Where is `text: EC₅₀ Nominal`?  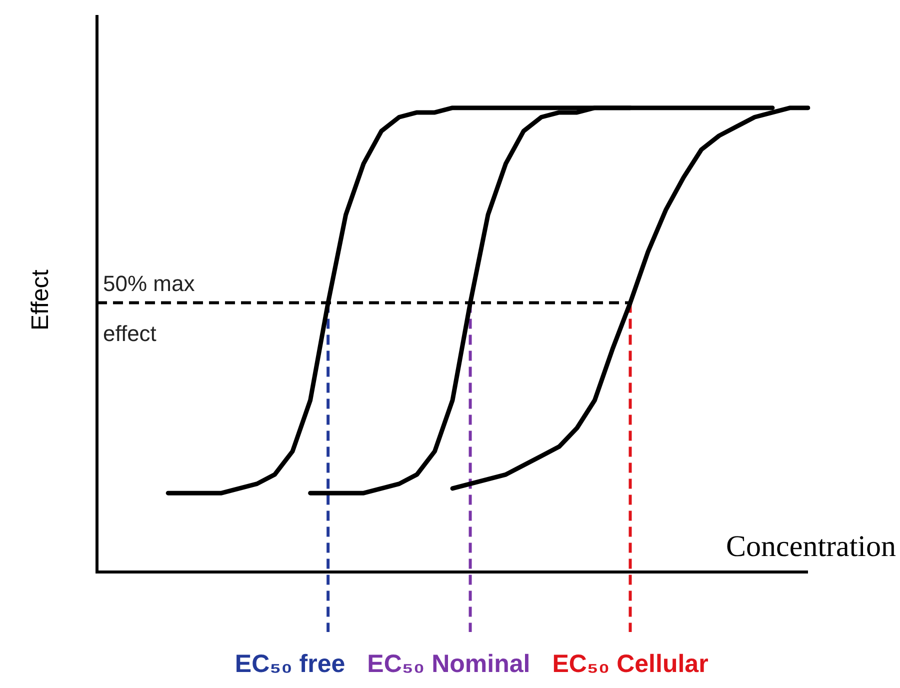 text: EC₅₀ Nominal is located at coordinates (448, 664).